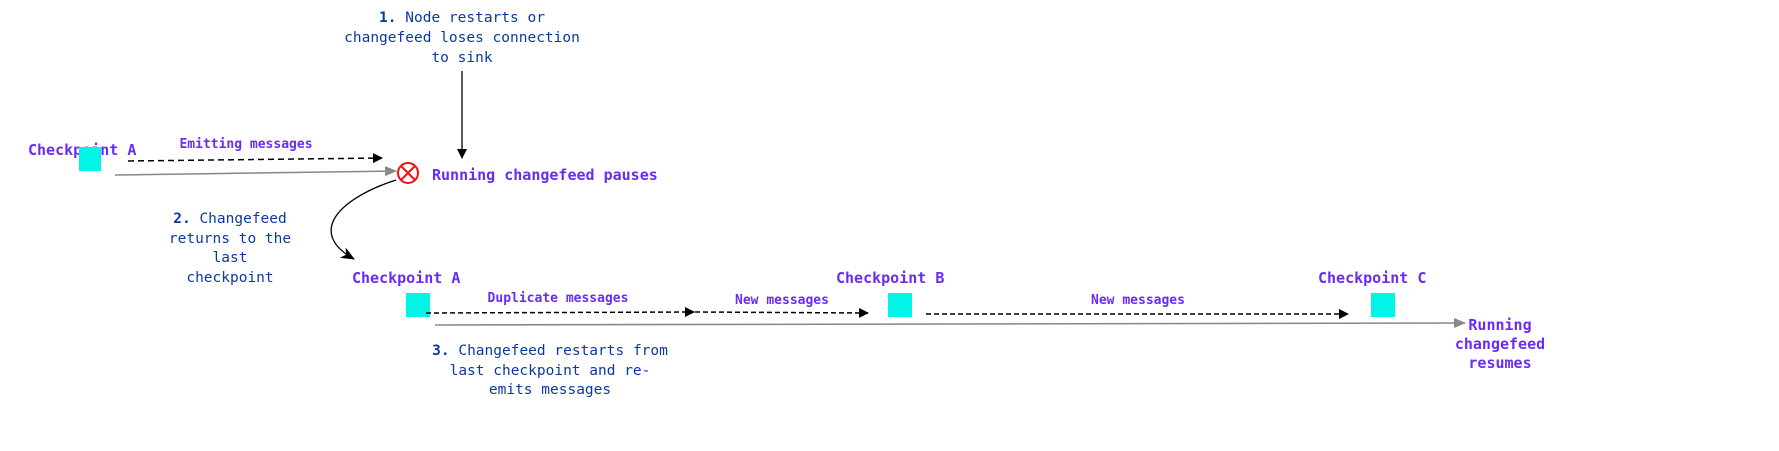 The height and width of the screenshot is (451, 1779). What do you see at coordinates (890, 278) in the screenshot?
I see `checkpoint-label: Checkpoint B` at bounding box center [890, 278].